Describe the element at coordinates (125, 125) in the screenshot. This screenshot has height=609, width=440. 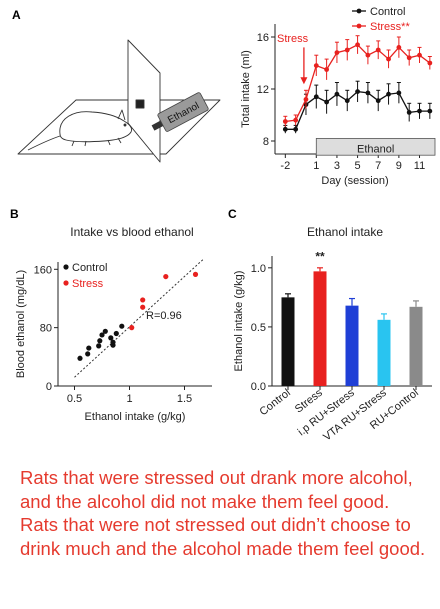
I see `rat-eye` at that location.